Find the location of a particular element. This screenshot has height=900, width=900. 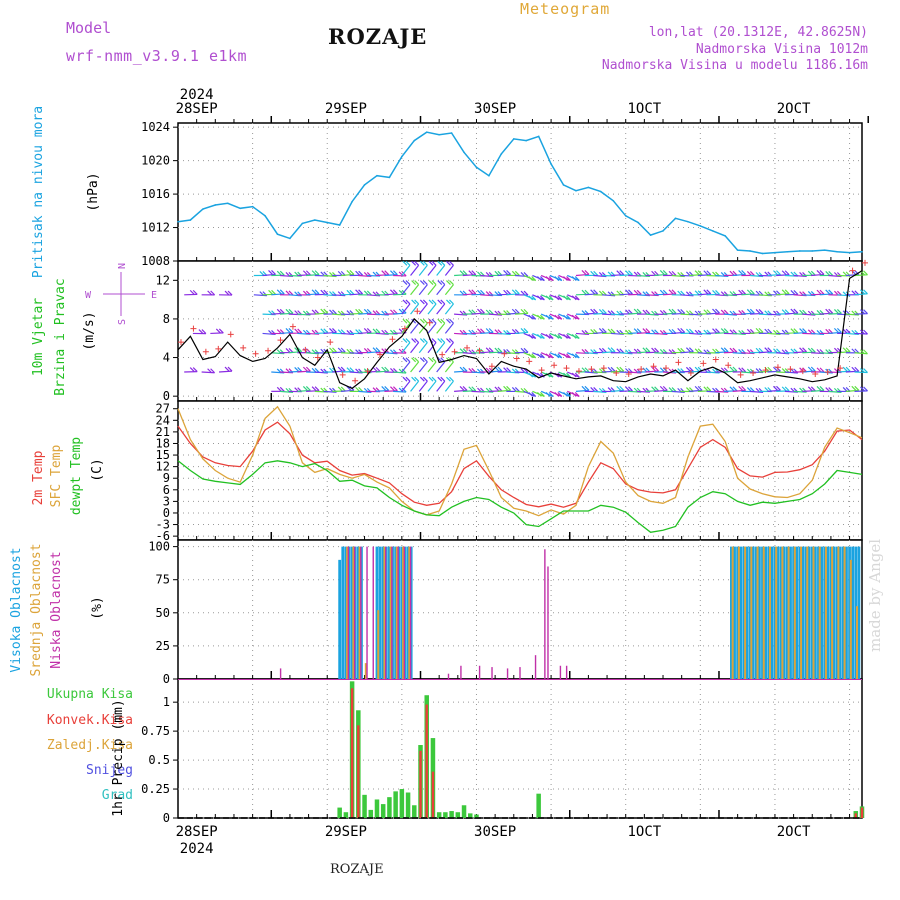

precip-bar is located at coordinates (352, 753).